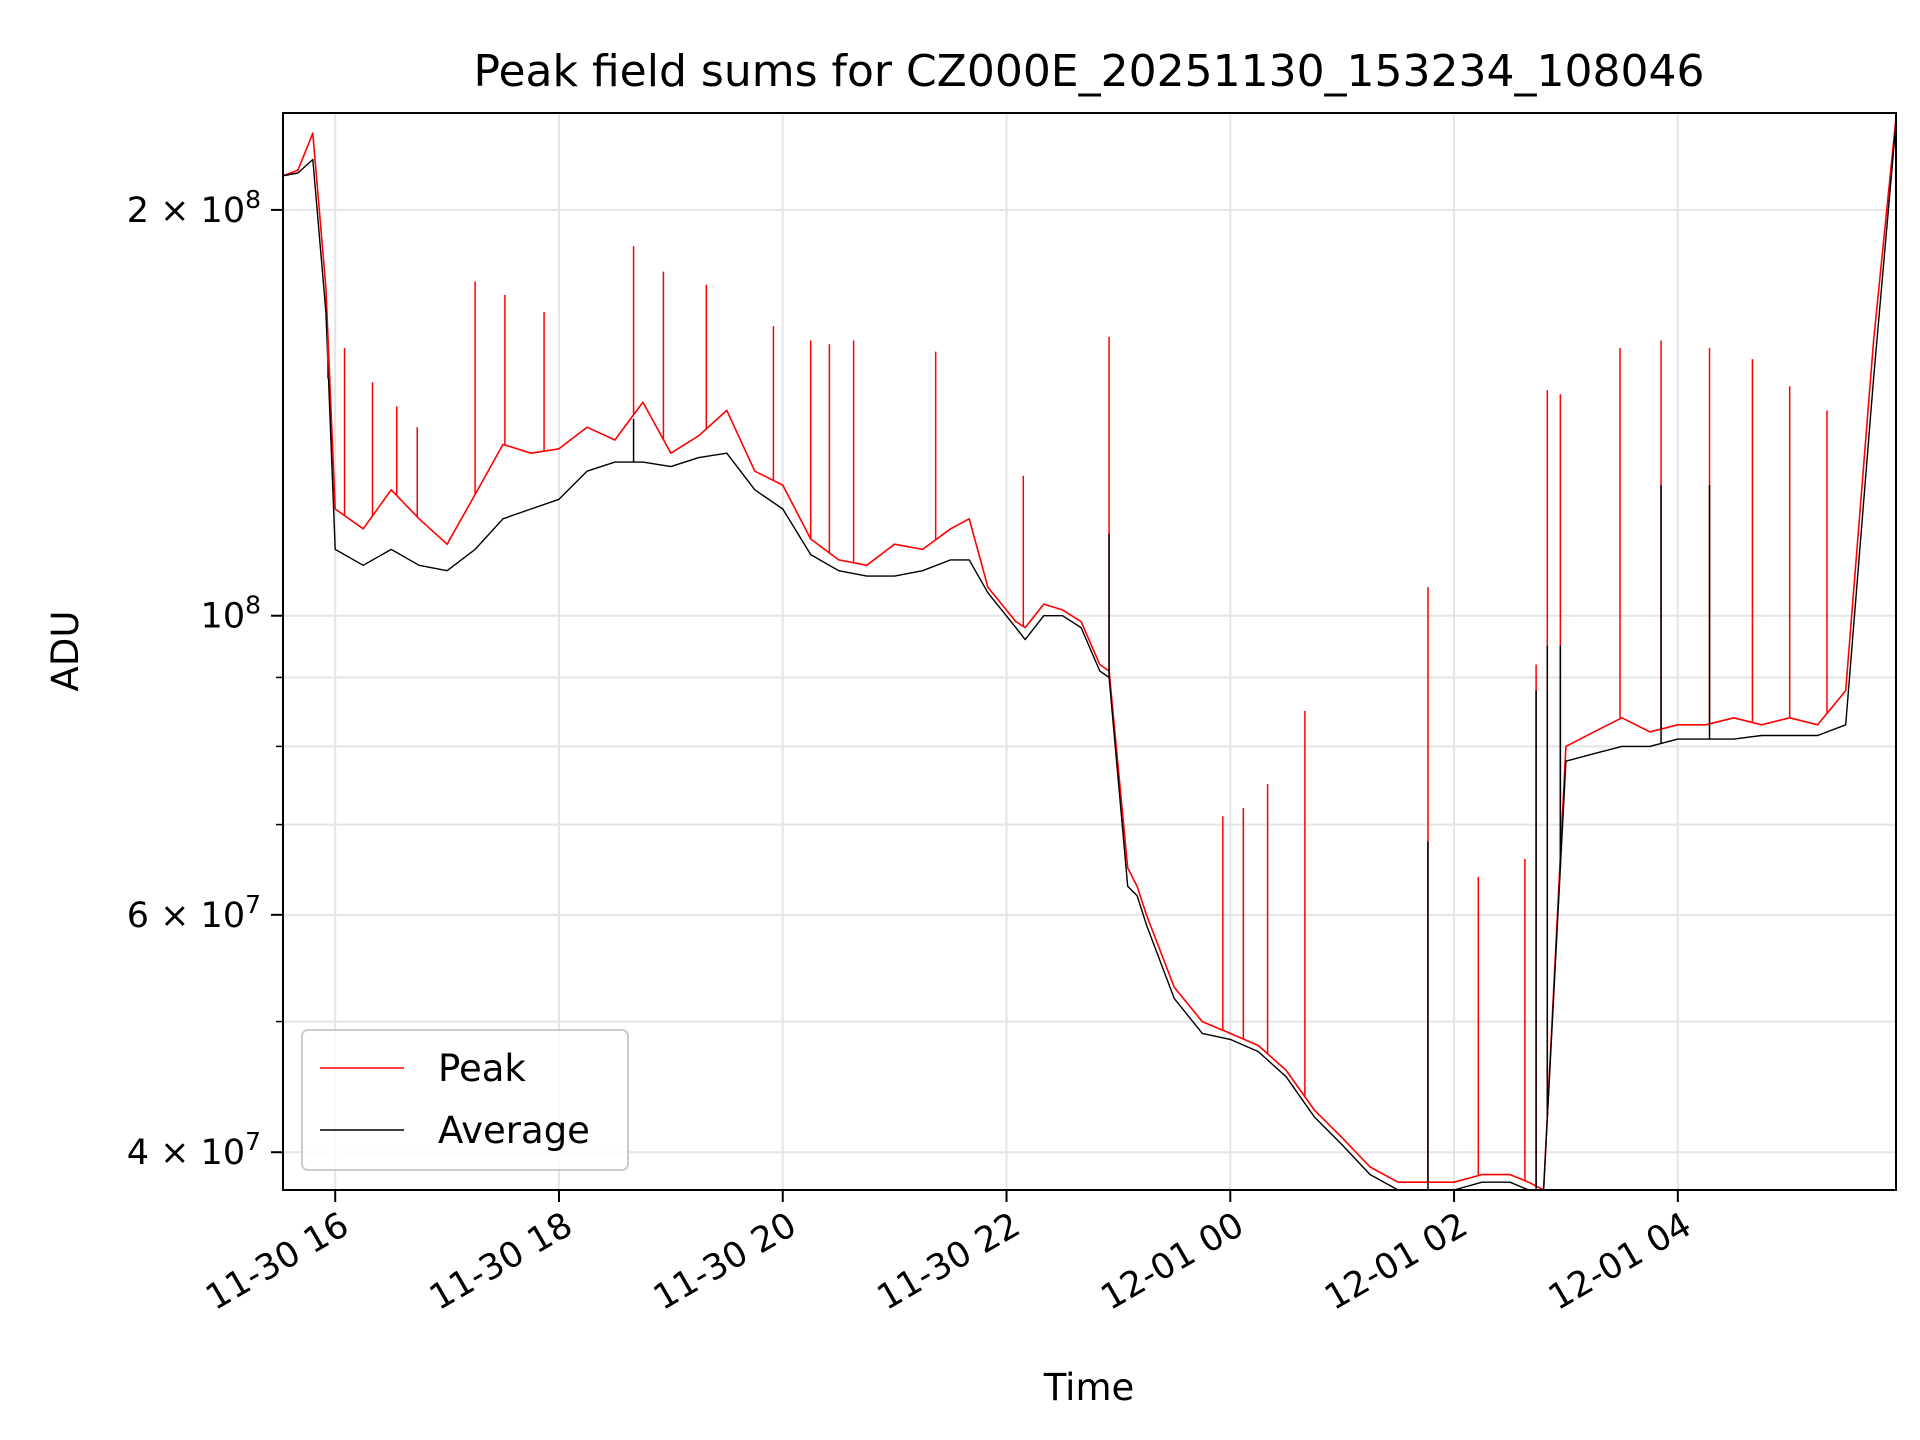  Describe the element at coordinates (482, 1068) in the screenshot. I see `legend-peak-label: Peak` at that location.